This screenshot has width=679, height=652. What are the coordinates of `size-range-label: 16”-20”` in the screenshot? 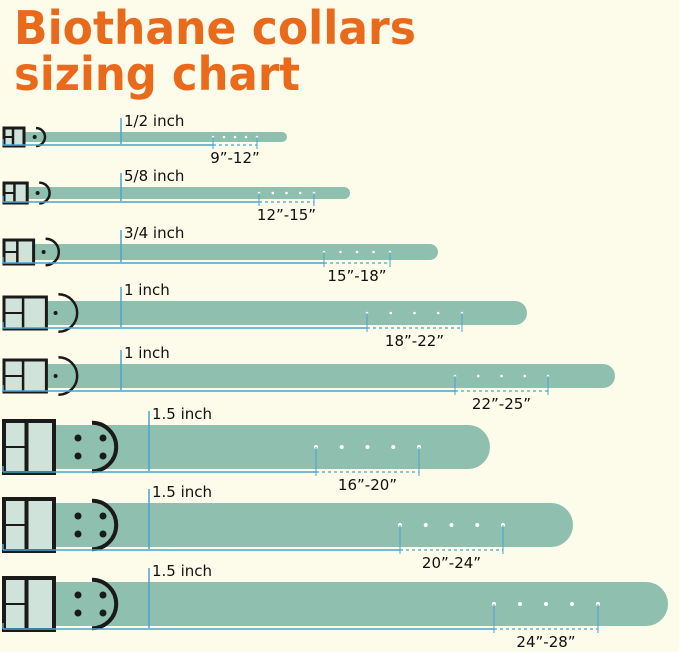 It's located at (367, 485).